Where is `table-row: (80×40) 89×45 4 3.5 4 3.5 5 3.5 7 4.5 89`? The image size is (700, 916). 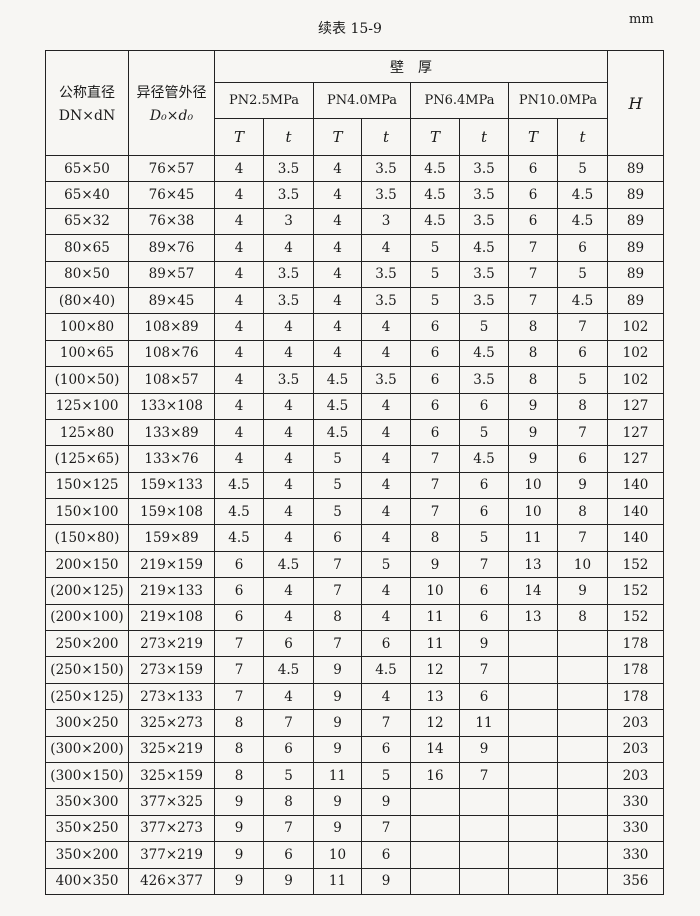 table-row: (80×40) 89×45 4 3.5 4 3.5 5 3.5 7 4.5 89 is located at coordinates (354, 300).